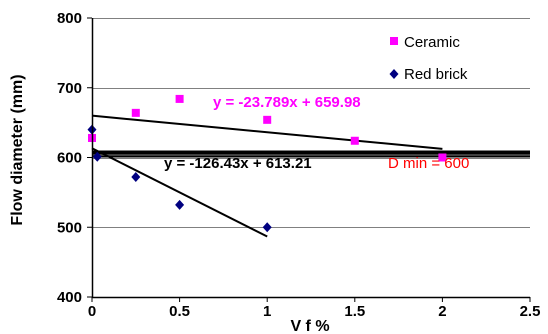 This screenshot has width=548, height=334. Describe the element at coordinates (267, 311) in the screenshot. I see `x-tick-label-1: 1` at that location.